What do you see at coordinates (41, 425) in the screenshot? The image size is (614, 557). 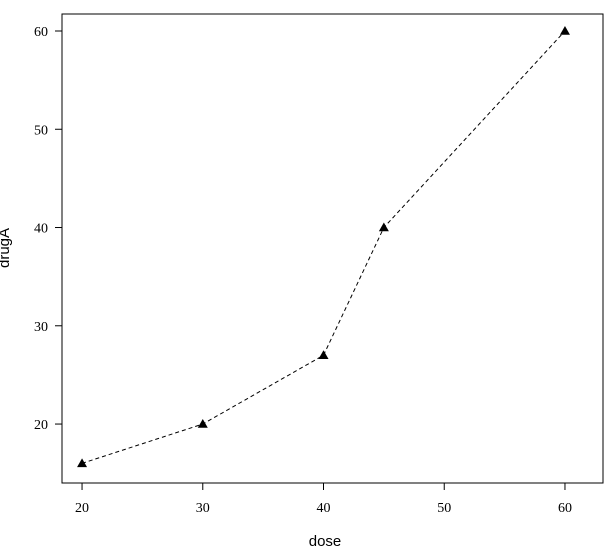 I see `y-tick-label: 20` at bounding box center [41, 425].